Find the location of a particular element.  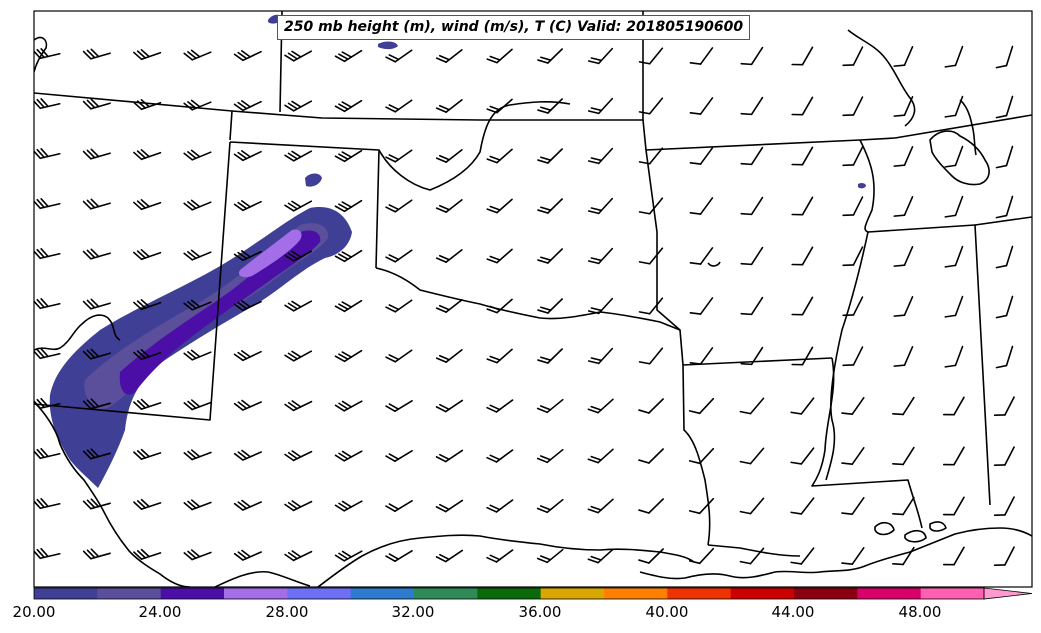

colorbar-tick-label: 24.00 is located at coordinates (160, 612).